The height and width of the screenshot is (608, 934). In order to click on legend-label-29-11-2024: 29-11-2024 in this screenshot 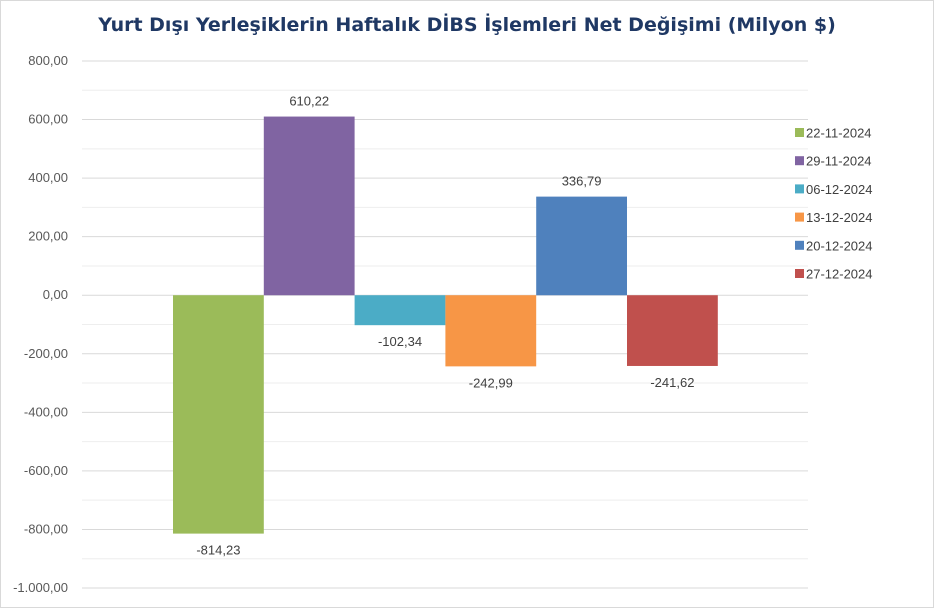, I will do `click(839, 161)`.